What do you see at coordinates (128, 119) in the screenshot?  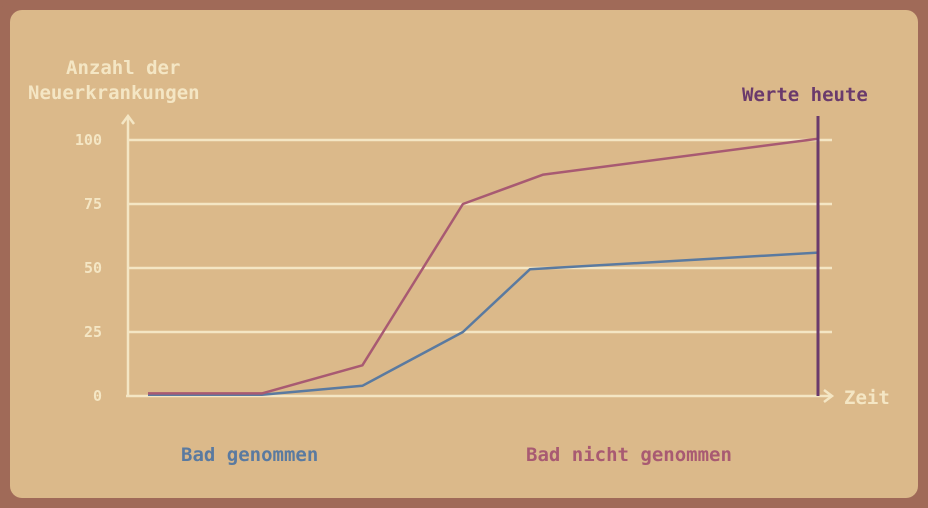 I see `y-axis-arrow` at bounding box center [128, 119].